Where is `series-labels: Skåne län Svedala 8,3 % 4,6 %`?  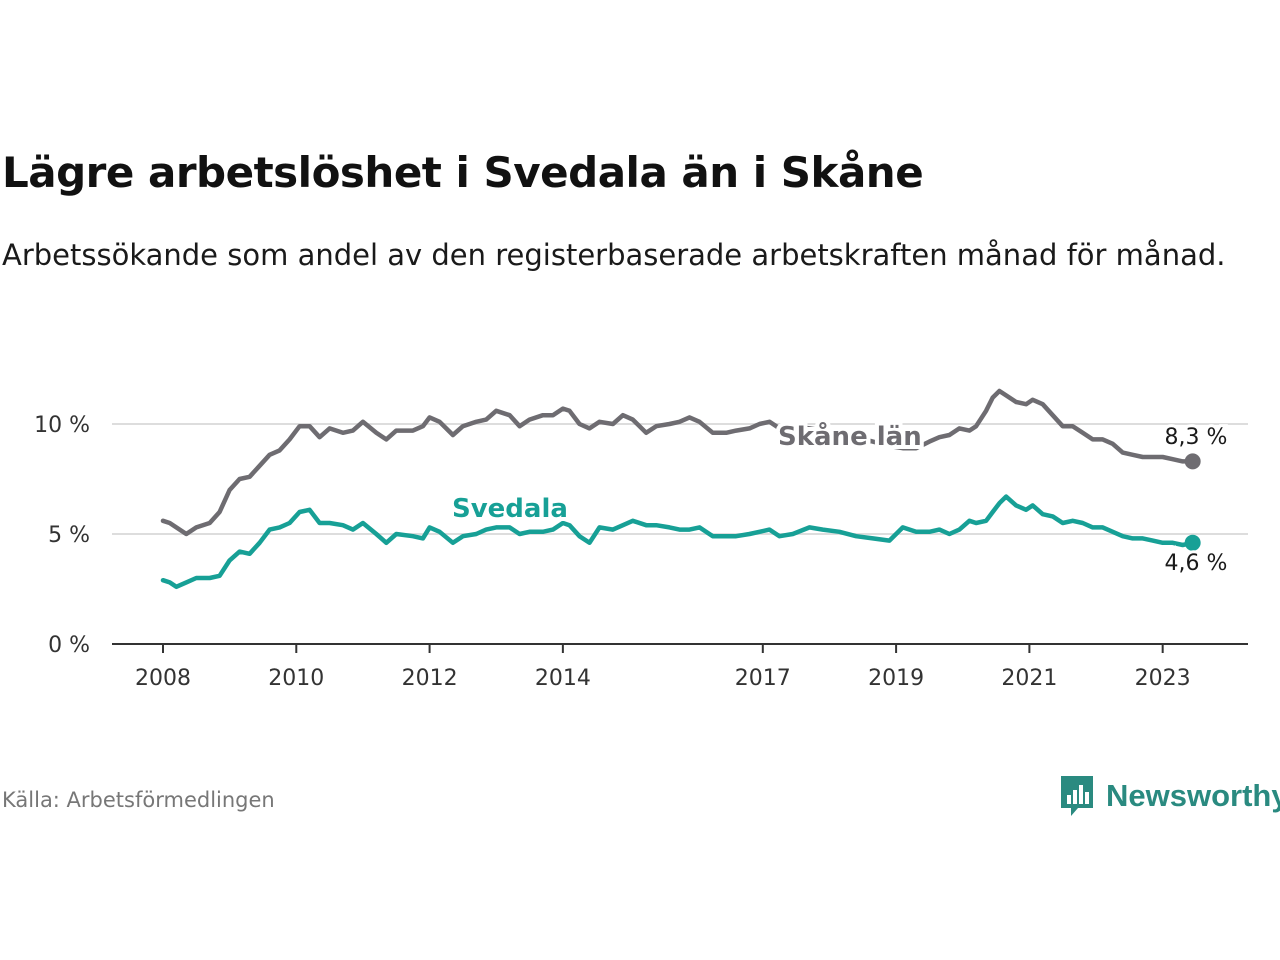 series-labels: Skåne län Svedala 8,3 % 4,6 % is located at coordinates (839, 497).